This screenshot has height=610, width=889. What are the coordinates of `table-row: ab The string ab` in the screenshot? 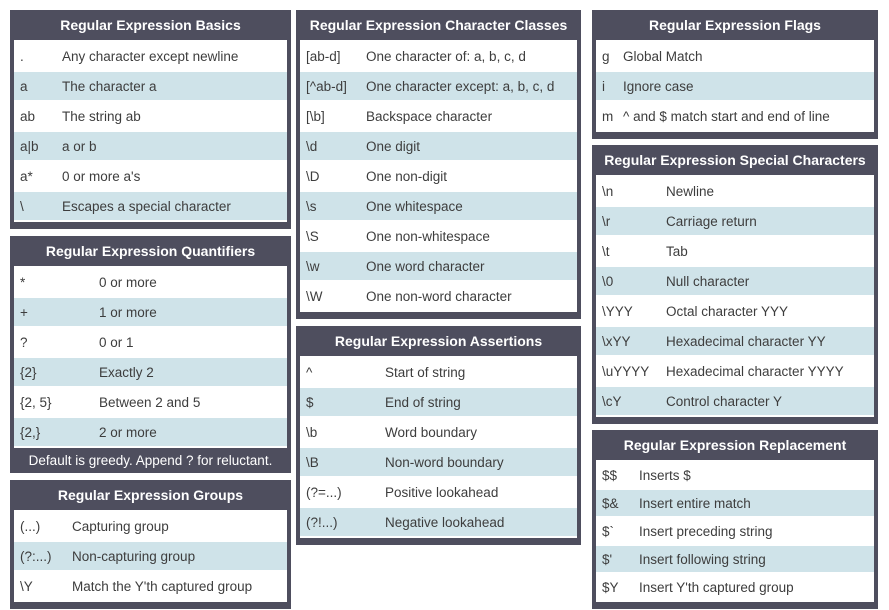 It's located at (150, 116).